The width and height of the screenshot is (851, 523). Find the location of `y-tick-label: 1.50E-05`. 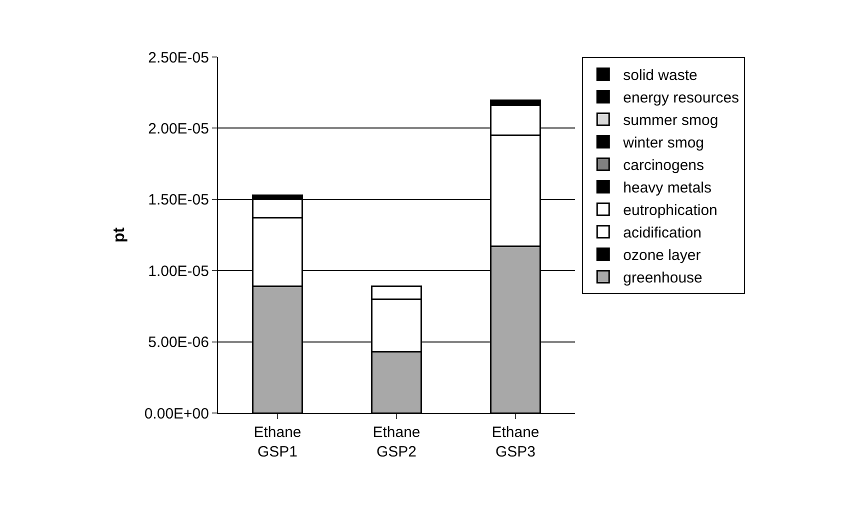

y-tick-label: 1.50E-05 is located at coordinates (178, 200).